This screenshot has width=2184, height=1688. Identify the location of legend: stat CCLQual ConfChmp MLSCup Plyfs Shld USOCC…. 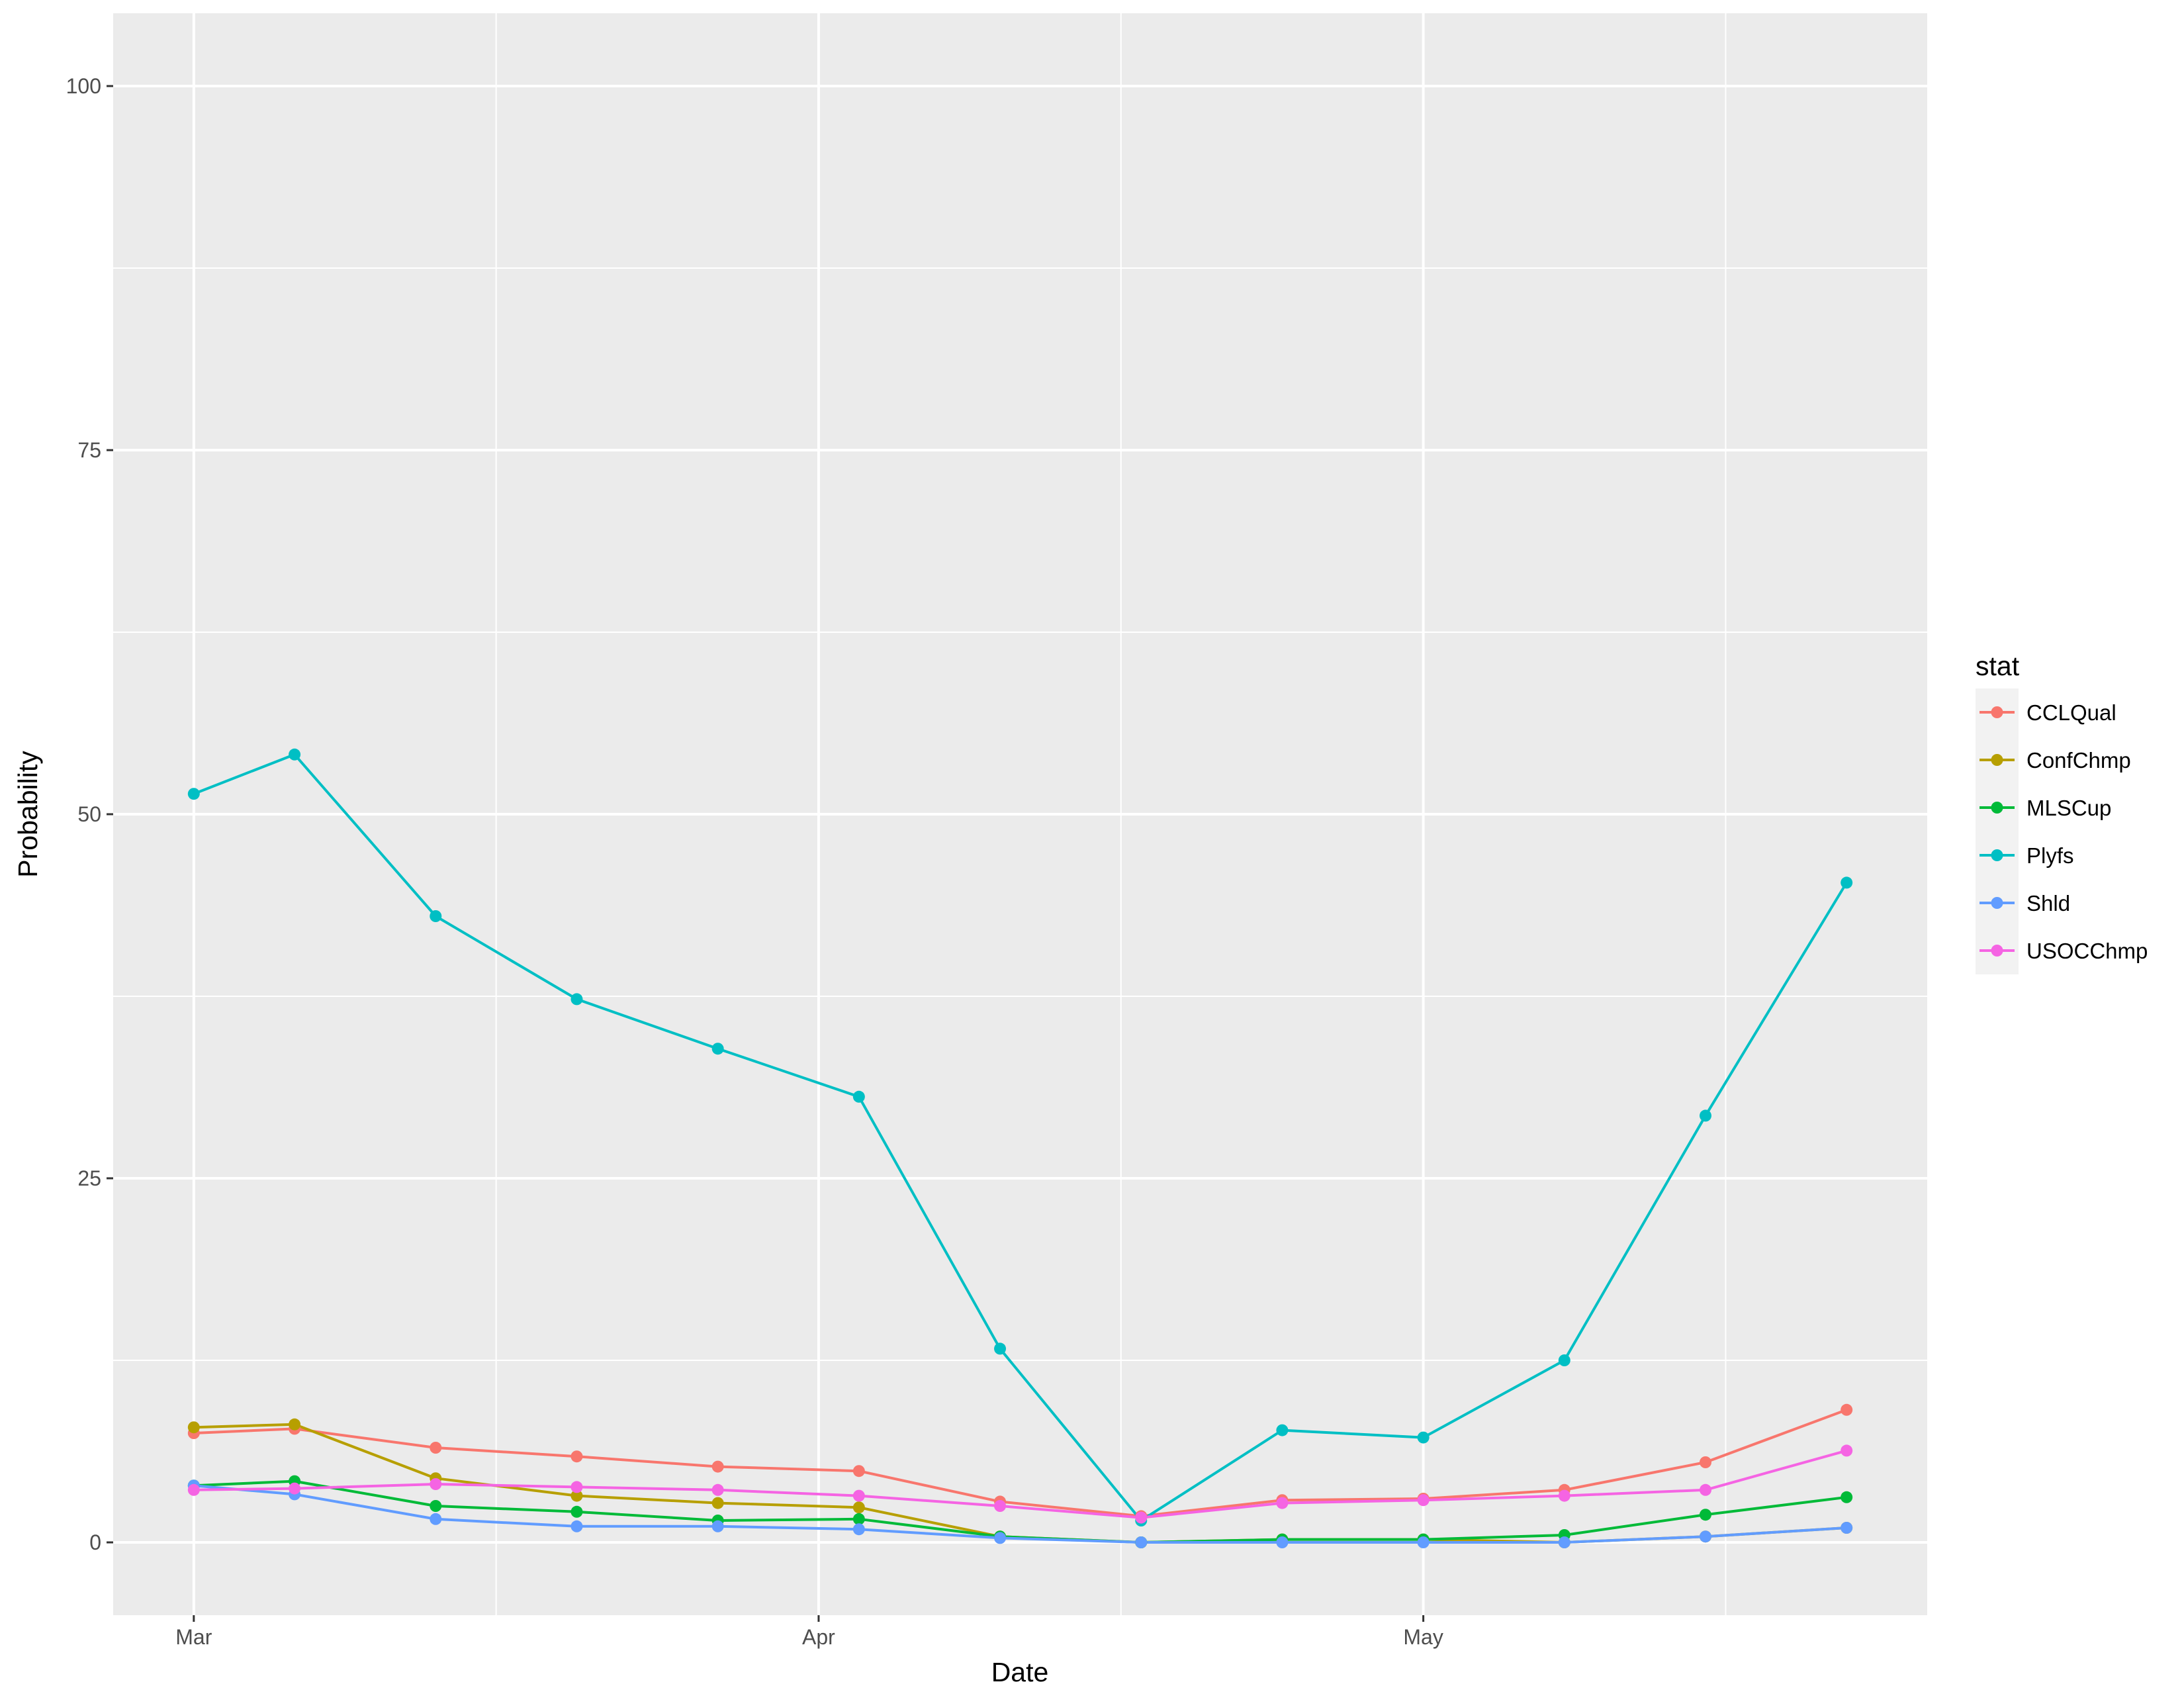
(2062, 812).